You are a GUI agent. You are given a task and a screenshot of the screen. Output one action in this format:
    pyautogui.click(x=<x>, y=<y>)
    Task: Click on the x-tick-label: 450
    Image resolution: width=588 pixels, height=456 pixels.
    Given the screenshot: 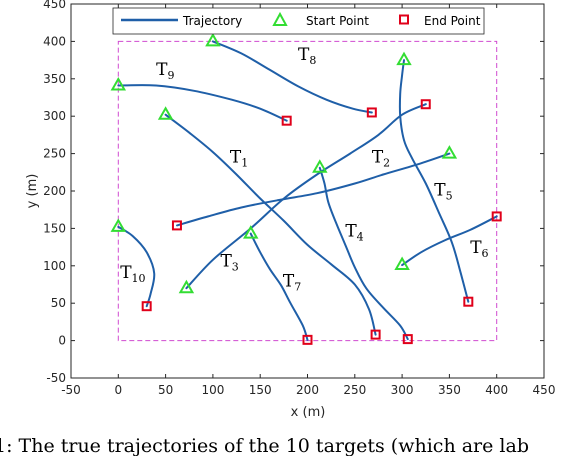 What is the action you would take?
    pyautogui.click(x=544, y=390)
    